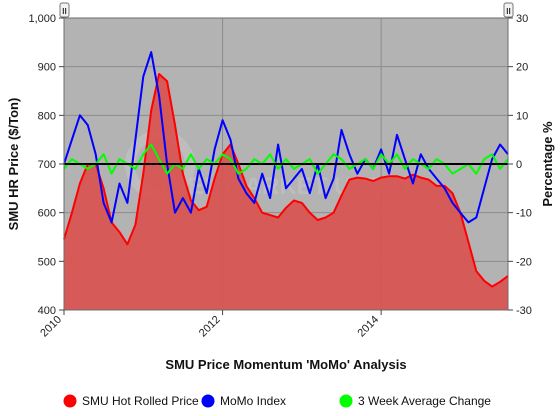 The height and width of the screenshot is (416, 560). Describe the element at coordinates (253, 401) in the screenshot. I see `legend-label-momo-index: MoMo Index` at that location.